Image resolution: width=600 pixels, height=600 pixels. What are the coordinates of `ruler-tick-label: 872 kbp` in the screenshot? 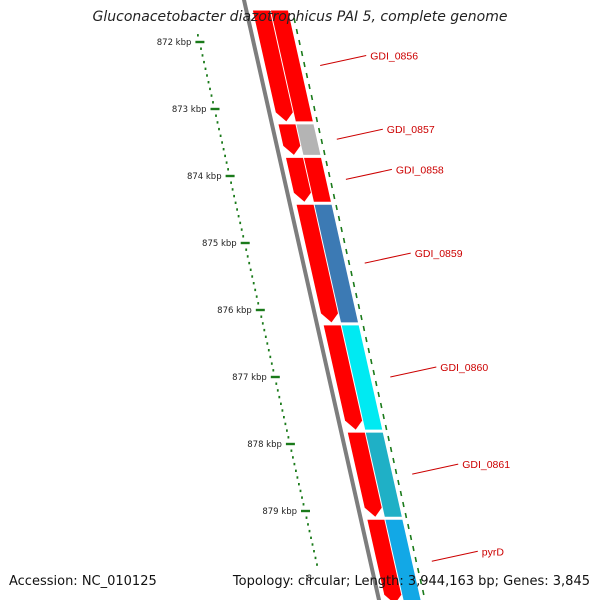 It's located at (174, 43).